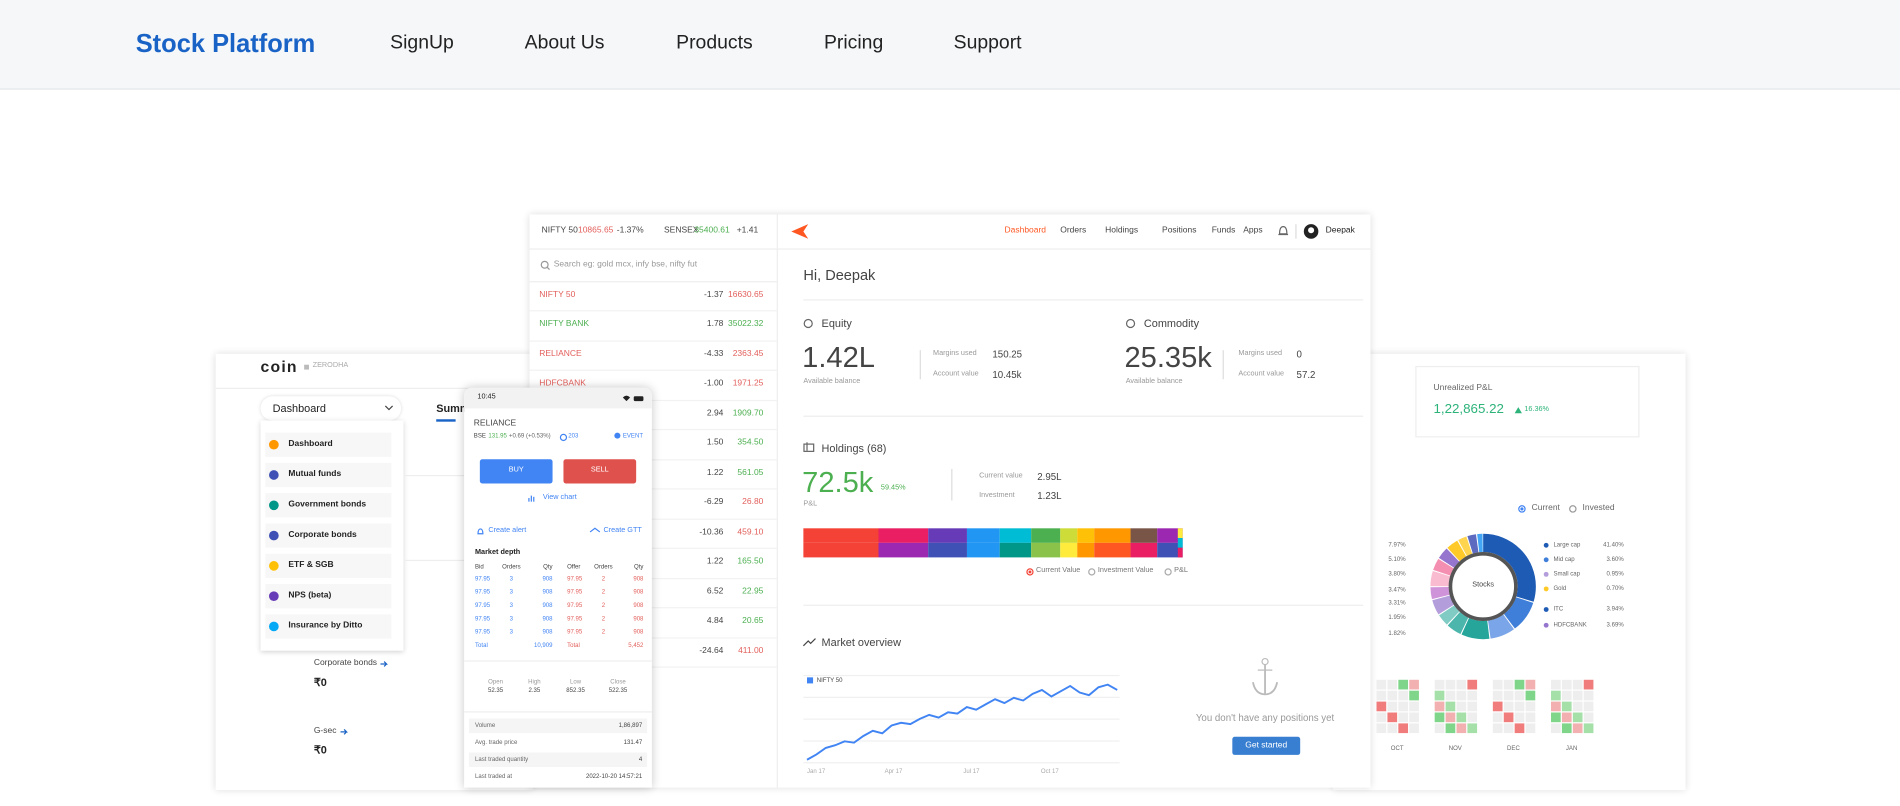 The image size is (1900, 806). What do you see at coordinates (562, 384) in the screenshot?
I see `text: HDFCBANK` at bounding box center [562, 384].